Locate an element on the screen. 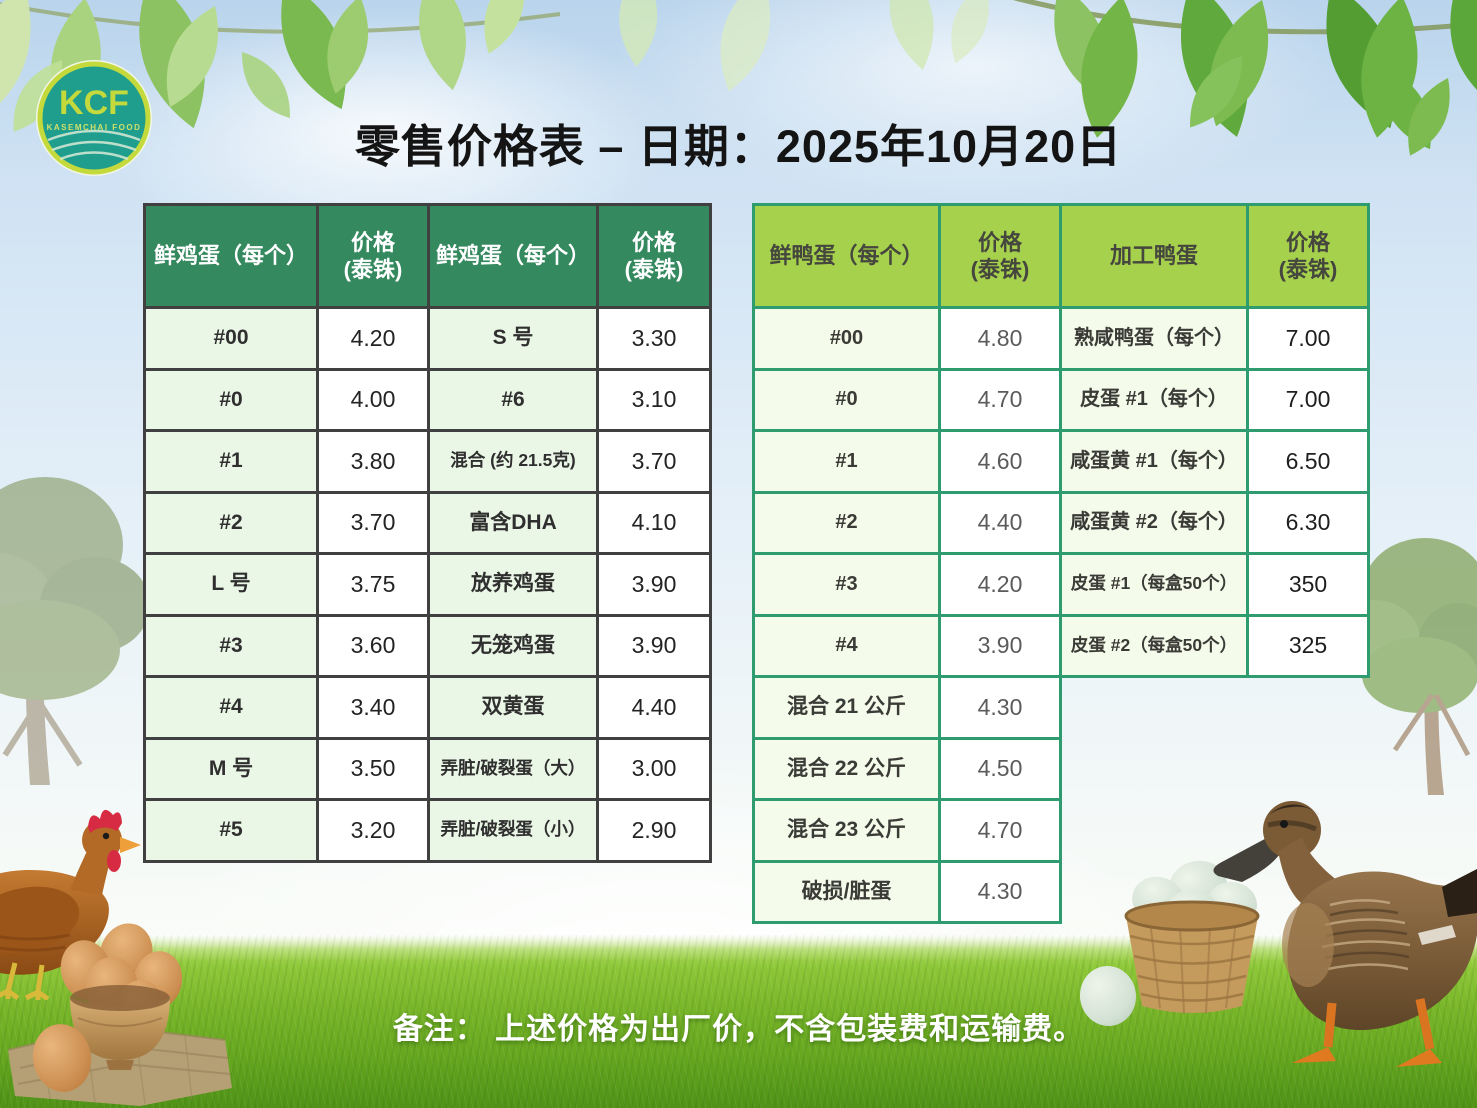  loose-duck-egg is located at coordinates (1108, 996).